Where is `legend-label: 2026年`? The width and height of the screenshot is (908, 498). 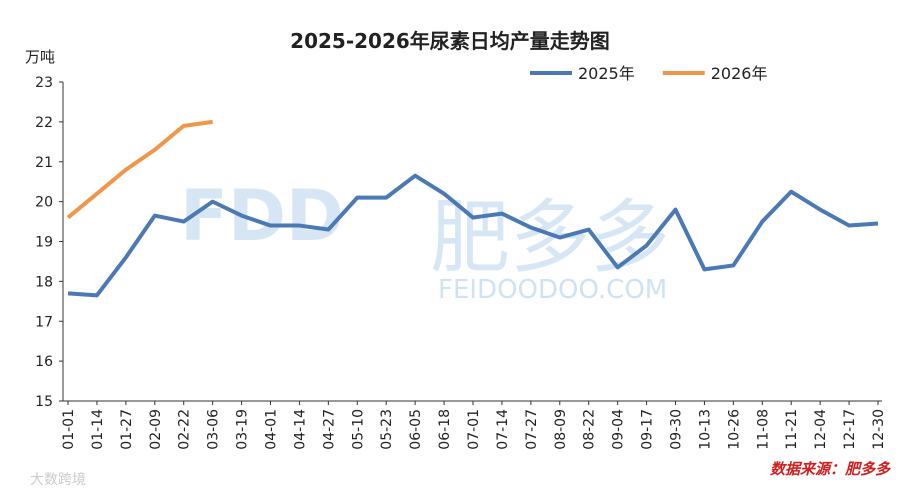
legend-label: 2026年 is located at coordinates (739, 73).